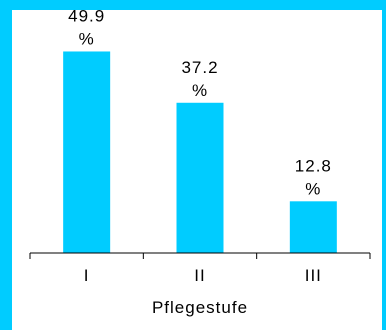 The width and height of the screenshot is (386, 330). Describe the element at coordinates (313, 165) in the screenshot. I see `data-label-value: 12.8` at that location.